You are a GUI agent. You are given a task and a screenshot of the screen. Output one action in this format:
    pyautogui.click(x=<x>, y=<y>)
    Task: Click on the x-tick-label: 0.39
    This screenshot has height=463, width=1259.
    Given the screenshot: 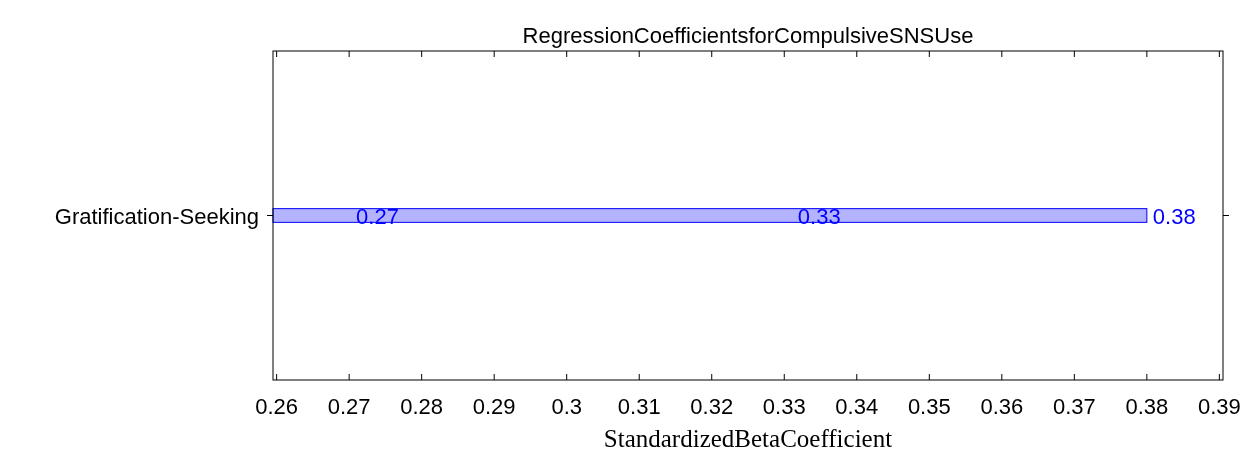 What is the action you would take?
    pyautogui.click(x=1219, y=406)
    